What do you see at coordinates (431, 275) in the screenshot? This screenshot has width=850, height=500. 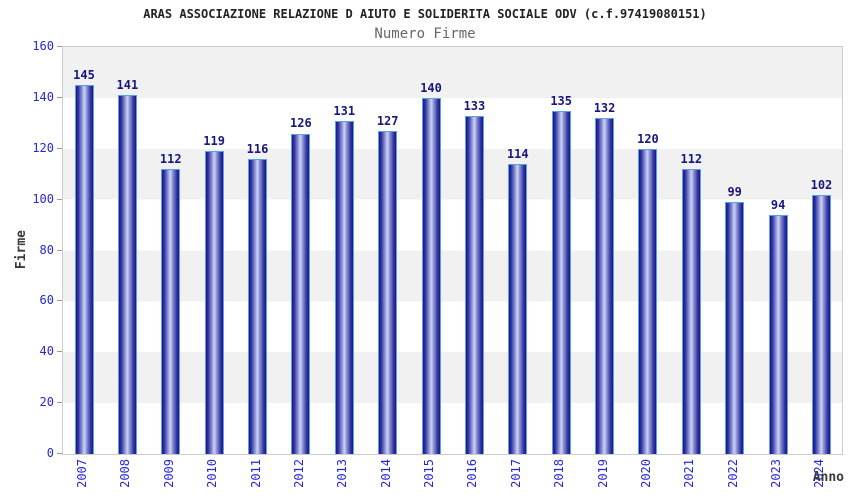 I see `bar-2015` at bounding box center [431, 275].